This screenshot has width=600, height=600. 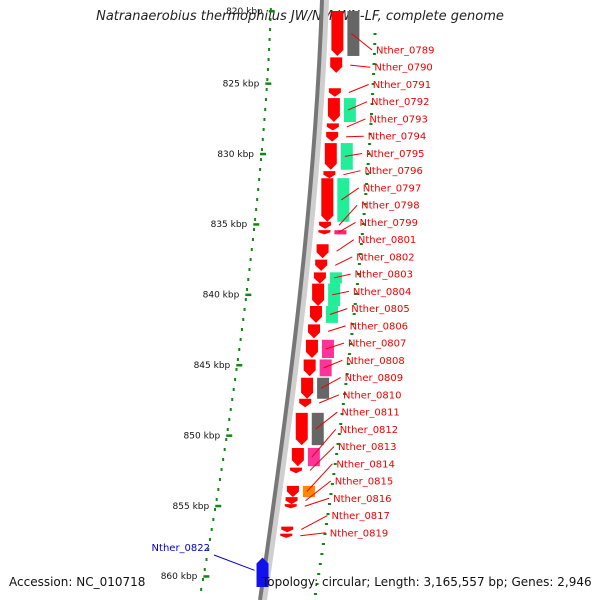 What do you see at coordinates (365, 464) in the screenshot?
I see `gene-label: Nther_0814` at bounding box center [365, 464].